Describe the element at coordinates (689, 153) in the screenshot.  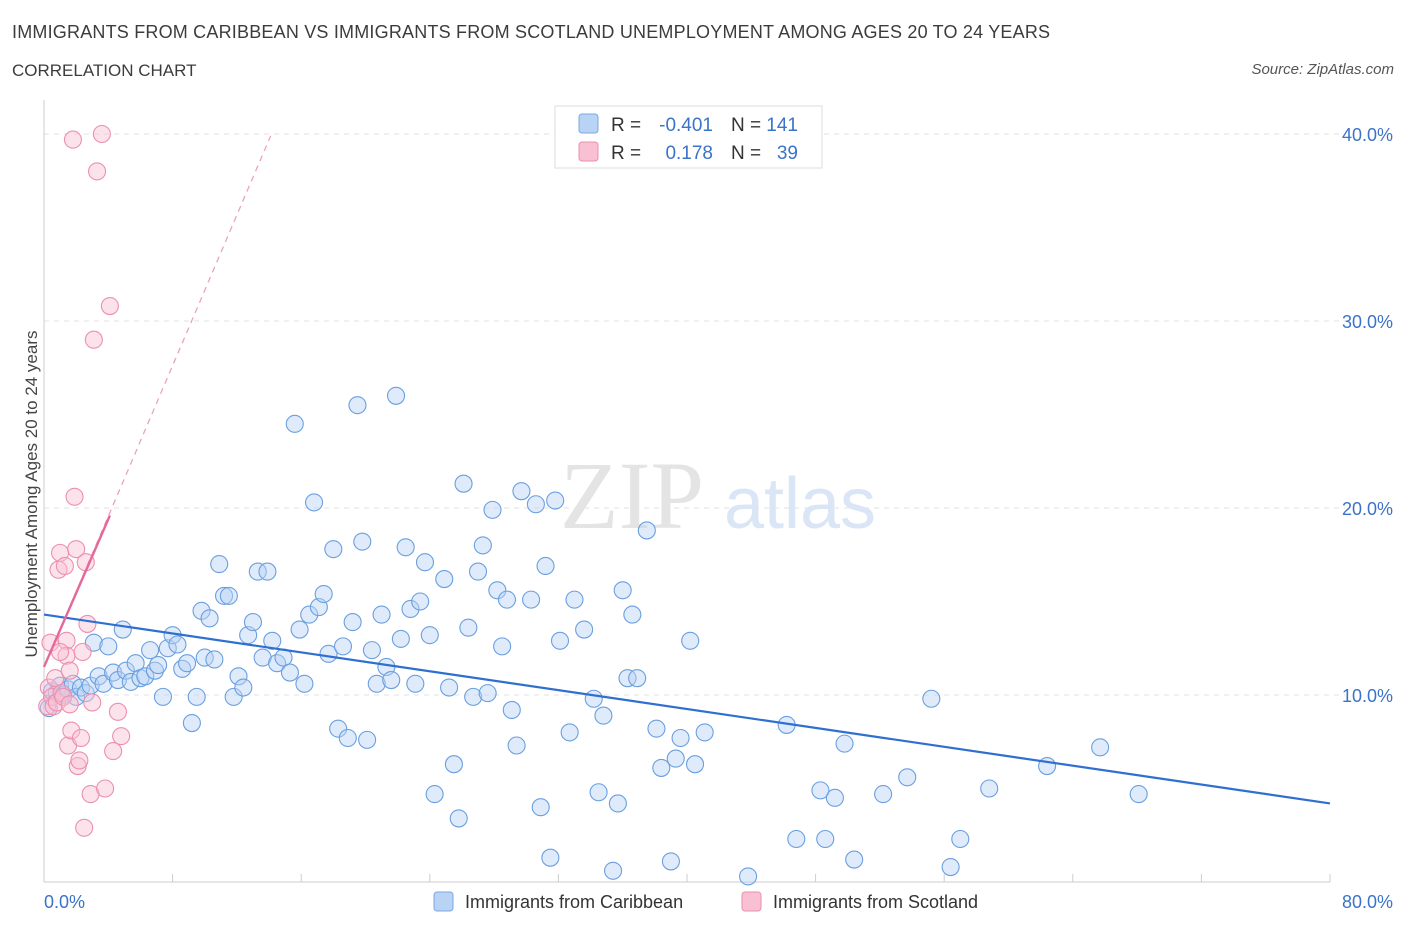
I see `legend-r-value-2: 0.178` at that location.